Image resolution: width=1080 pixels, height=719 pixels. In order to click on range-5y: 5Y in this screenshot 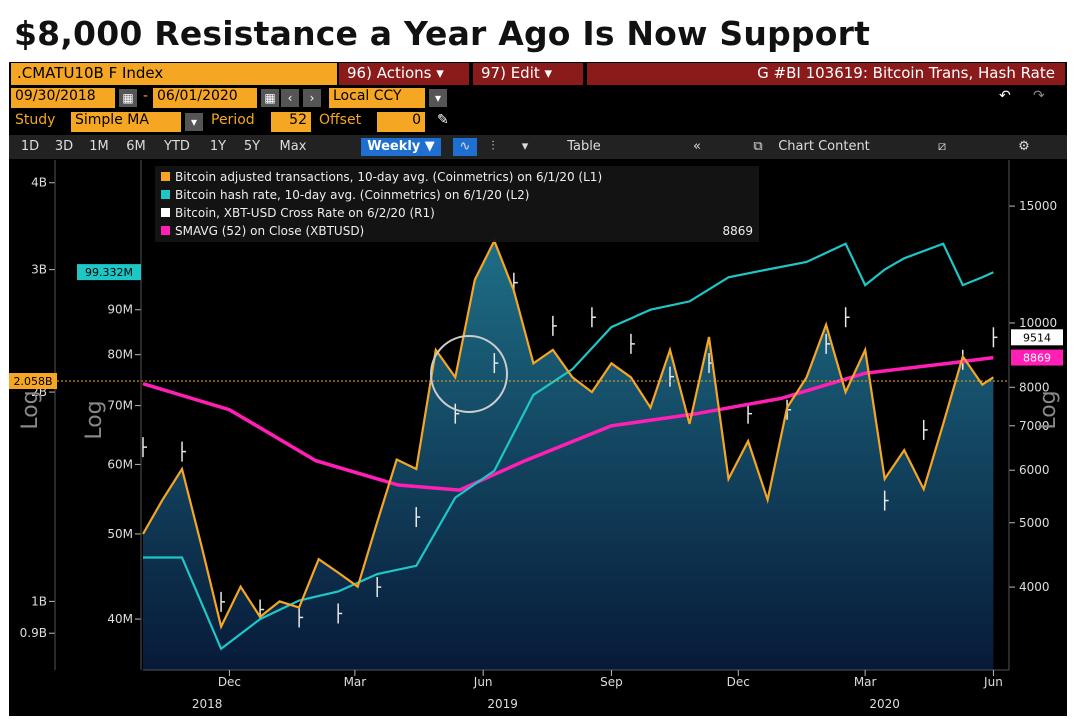, I will do `click(252, 146)`.